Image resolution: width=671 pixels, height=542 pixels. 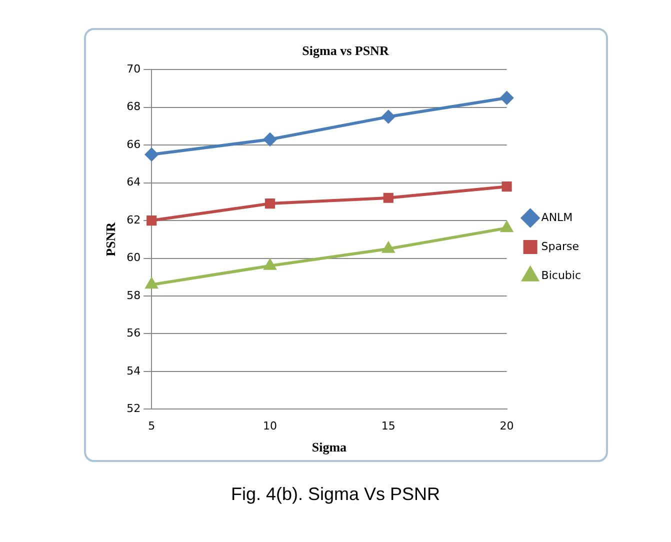 I want to click on y-tick-label: 58, so click(x=133, y=295).